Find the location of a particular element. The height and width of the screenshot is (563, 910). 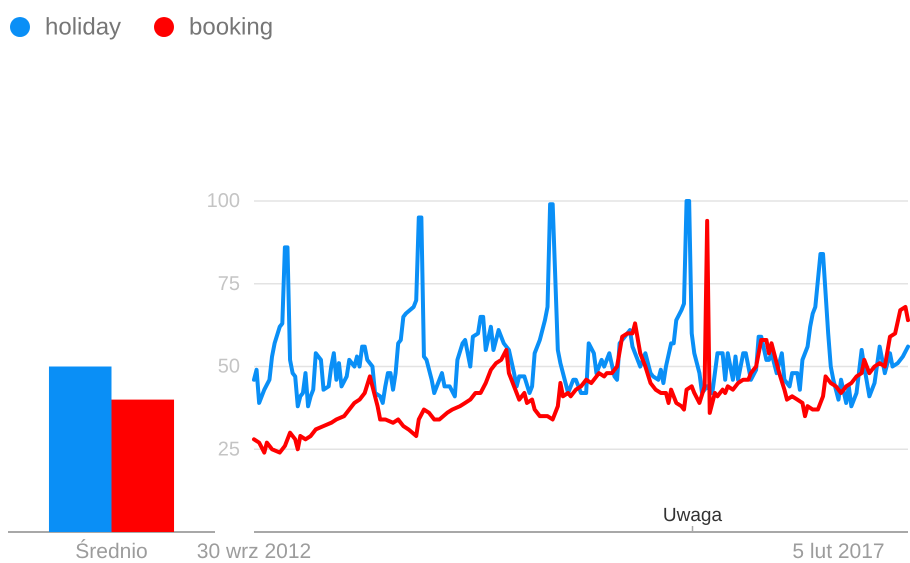

x-tick-label: Średnio is located at coordinates (111, 551).